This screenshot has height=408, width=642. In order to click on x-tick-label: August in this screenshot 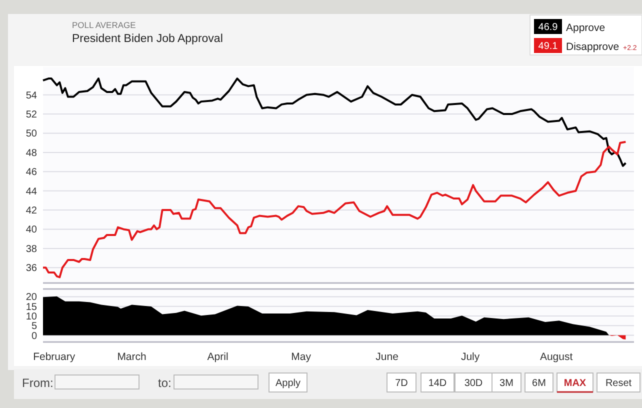, I will do `click(556, 357)`.